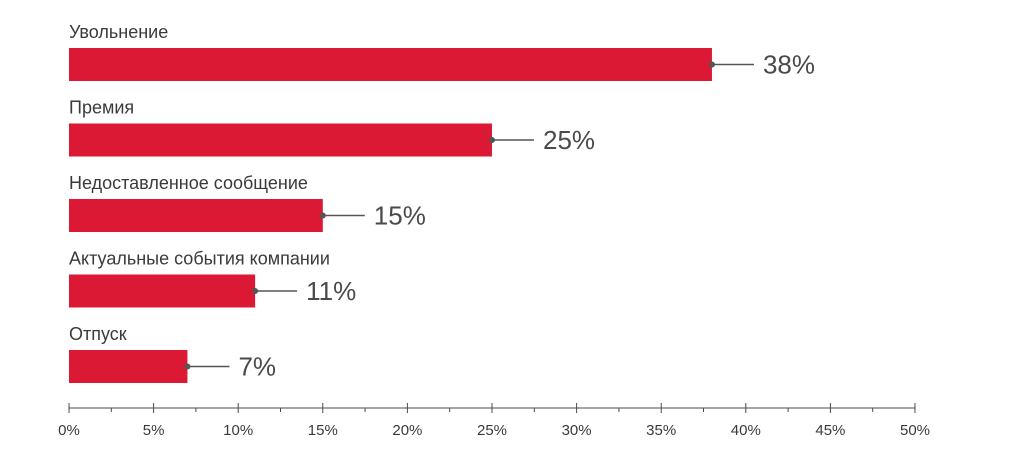 Image resolution: width=1024 pixels, height=465 pixels. I want to click on category-label: Увольнение, so click(118, 32).